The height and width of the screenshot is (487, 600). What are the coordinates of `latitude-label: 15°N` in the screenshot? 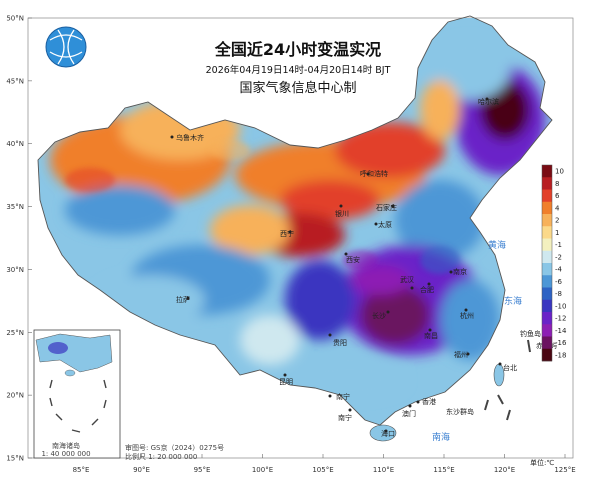 It's located at (15, 459).